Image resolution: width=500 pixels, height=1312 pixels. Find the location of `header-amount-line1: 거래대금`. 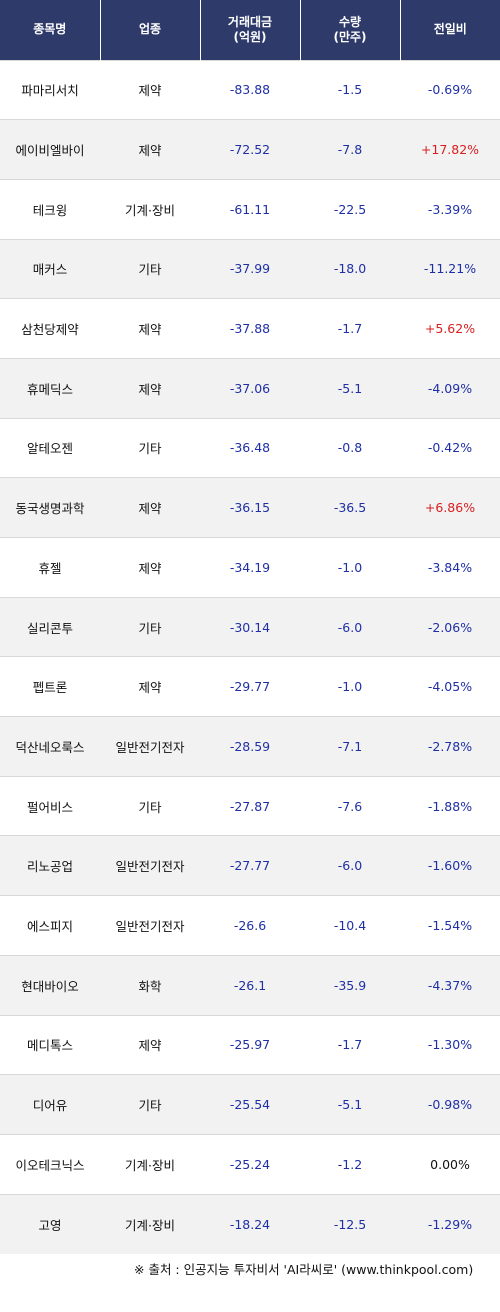

header-amount-line1: 거래대금 is located at coordinates (250, 21).